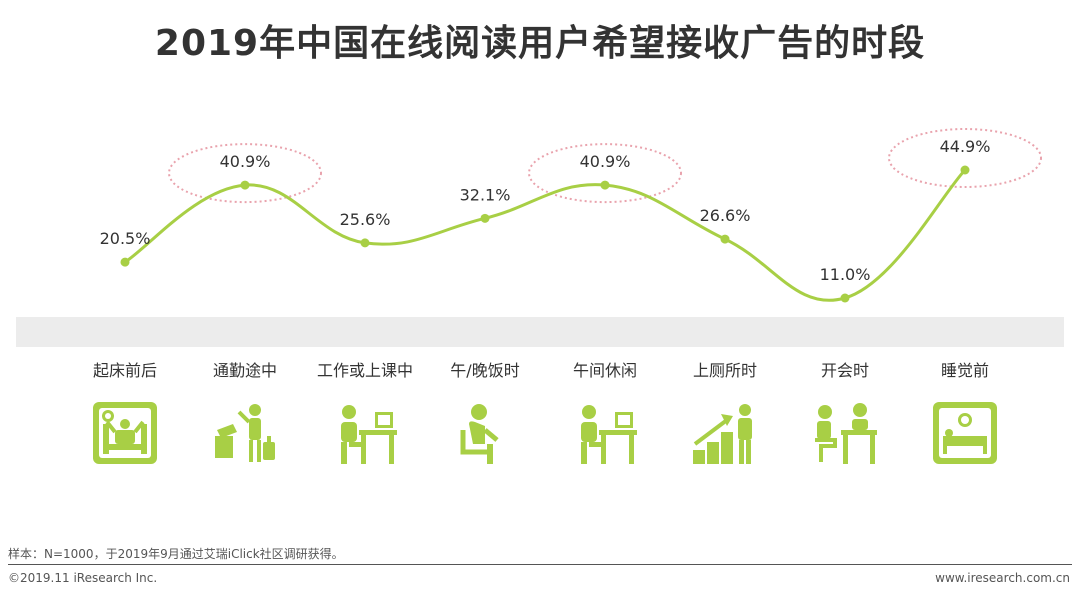  Describe the element at coordinates (604, 370) in the screenshot. I see `category-label-4: 午间休闲` at that location.